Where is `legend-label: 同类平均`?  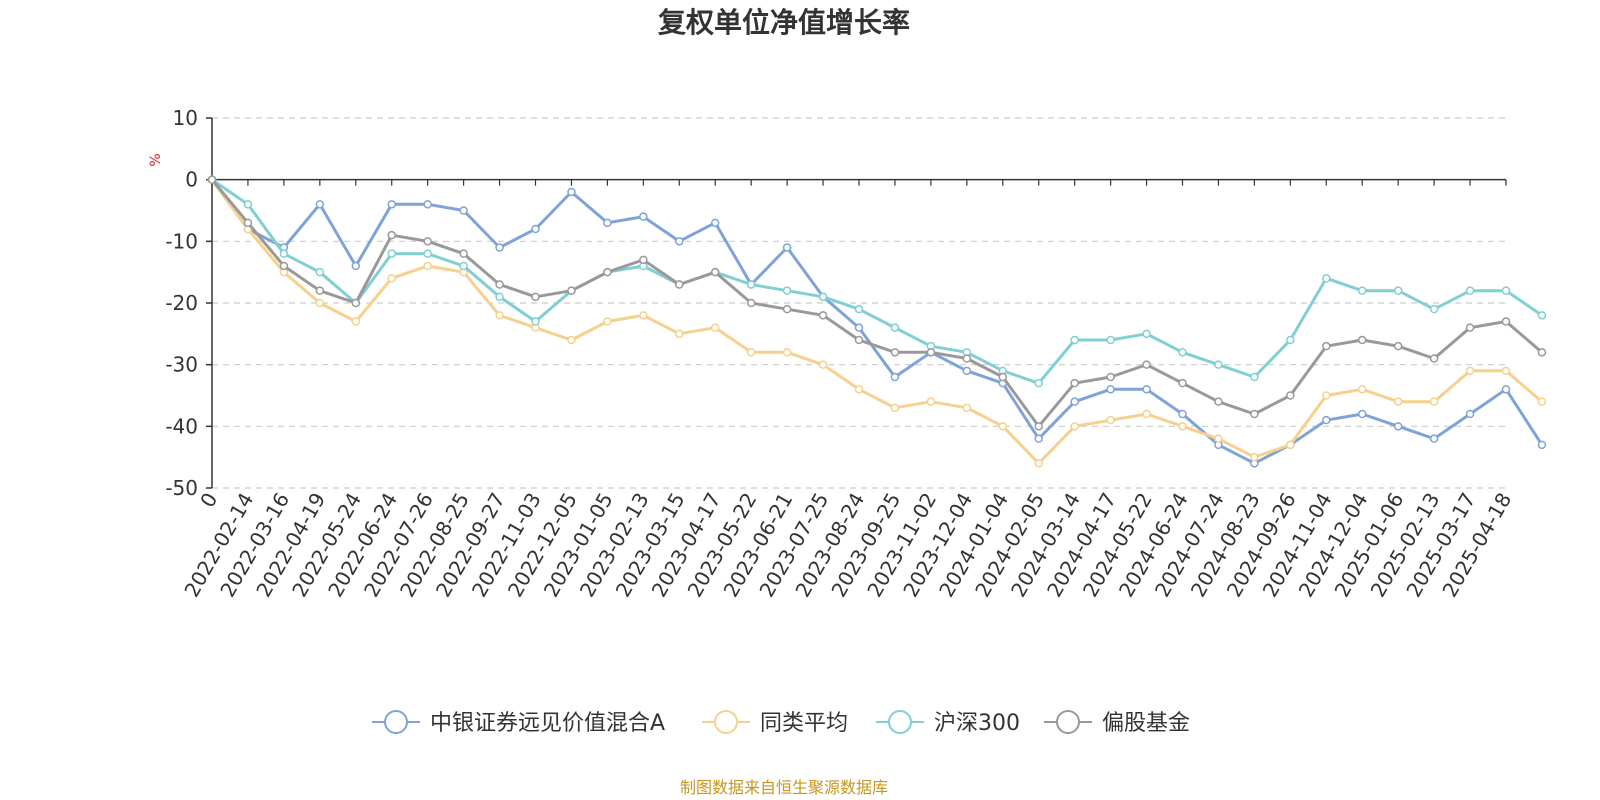 legend-label: 同类平均 is located at coordinates (804, 723).